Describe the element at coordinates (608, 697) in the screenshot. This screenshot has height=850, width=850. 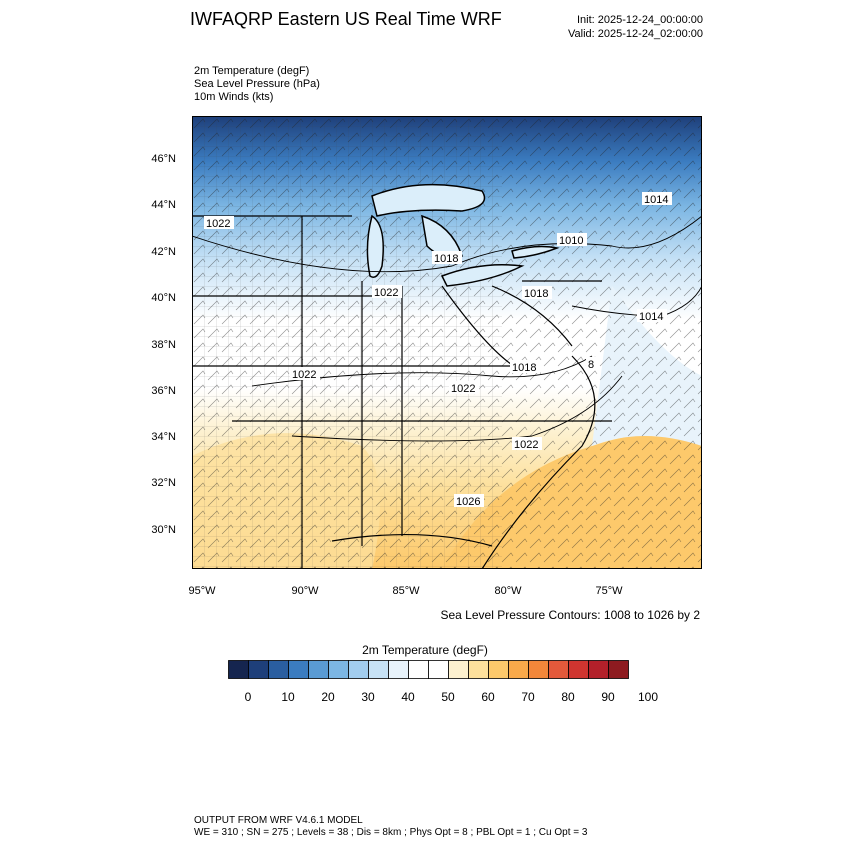
I see `colorbar-tick-label: 90` at that location.